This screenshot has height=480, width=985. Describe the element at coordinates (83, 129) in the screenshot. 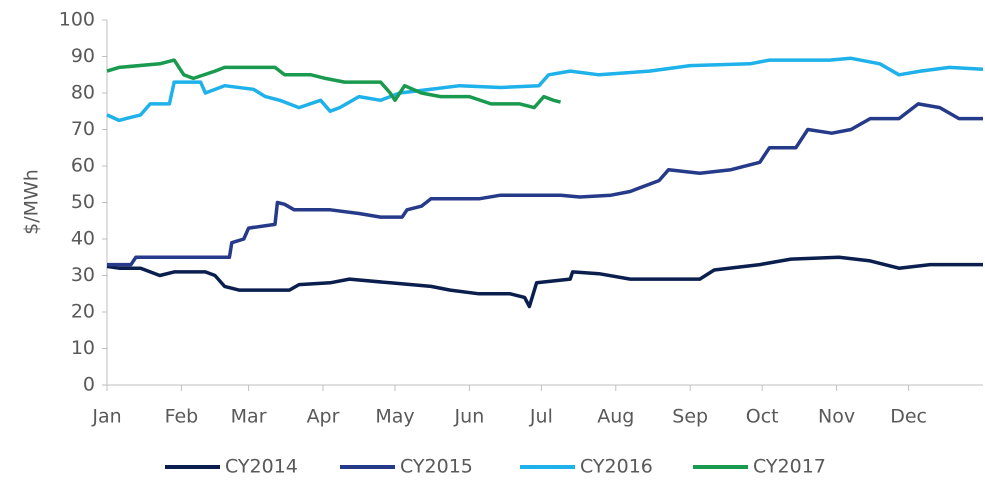

I see `y-tick-label: 70` at that location.